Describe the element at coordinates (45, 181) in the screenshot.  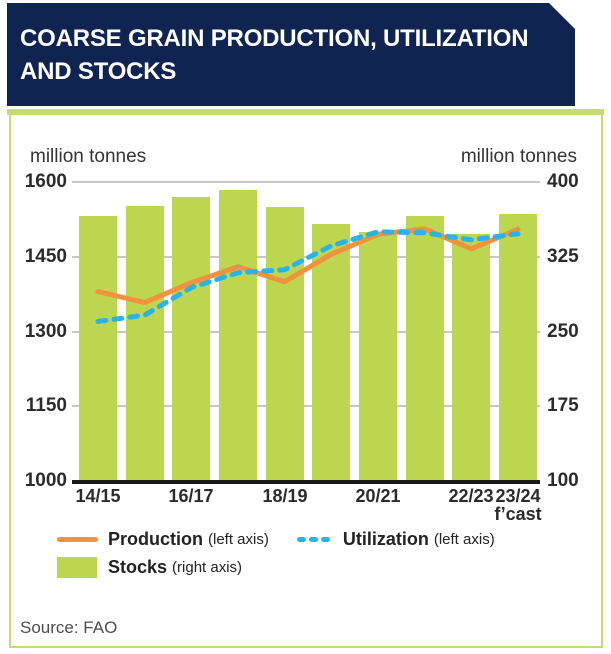
I see `left-axis-tick-label: 1600` at that location.